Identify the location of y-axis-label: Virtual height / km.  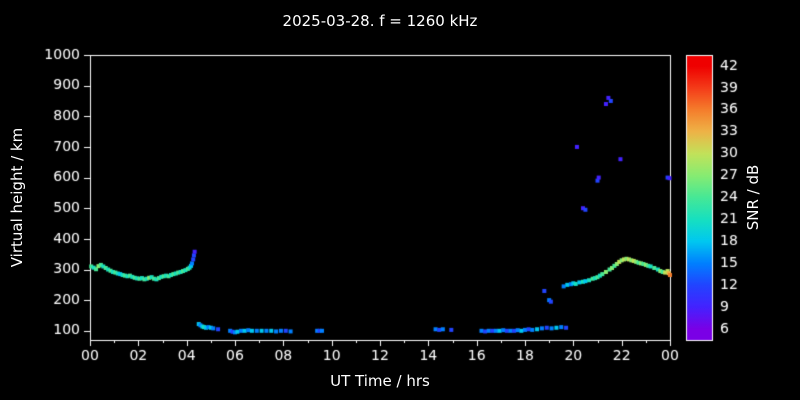
(17, 197).